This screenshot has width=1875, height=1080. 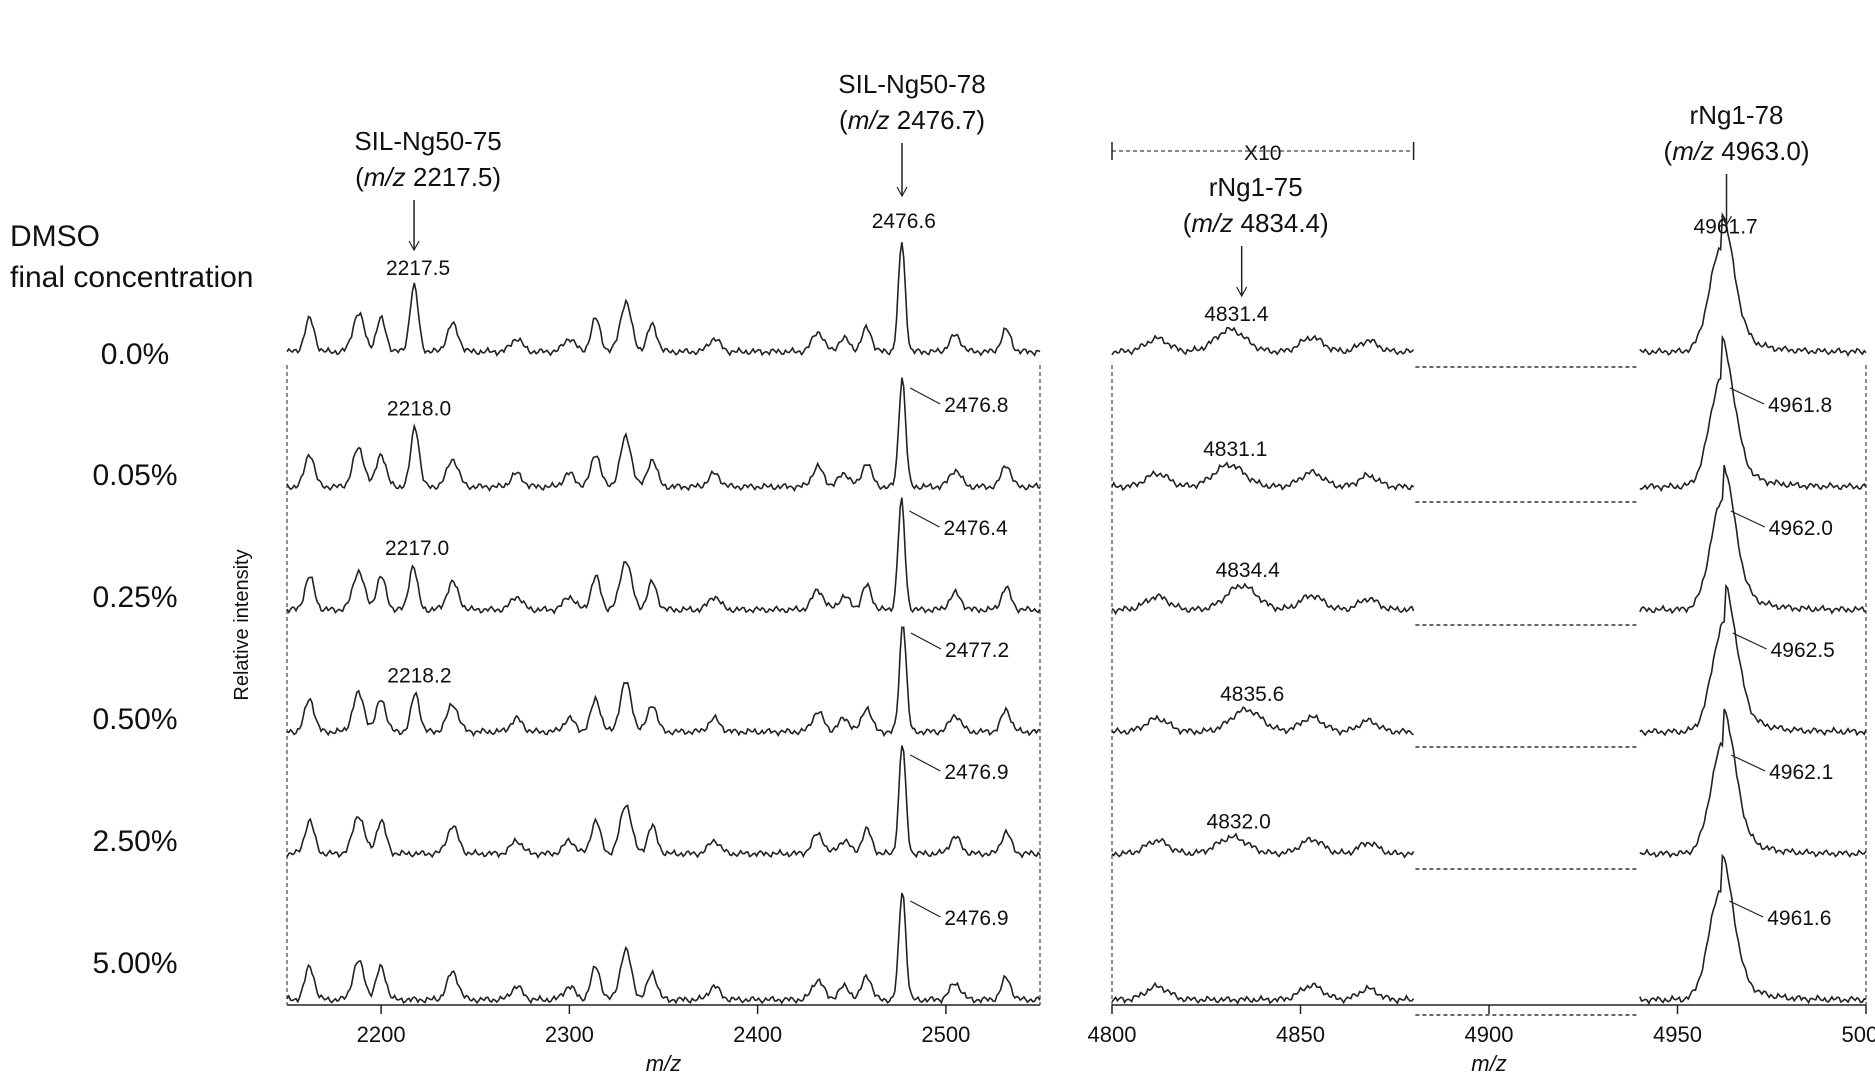 What do you see at coordinates (417, 548) in the screenshot?
I see `peak-label-1: 2217.0` at bounding box center [417, 548].